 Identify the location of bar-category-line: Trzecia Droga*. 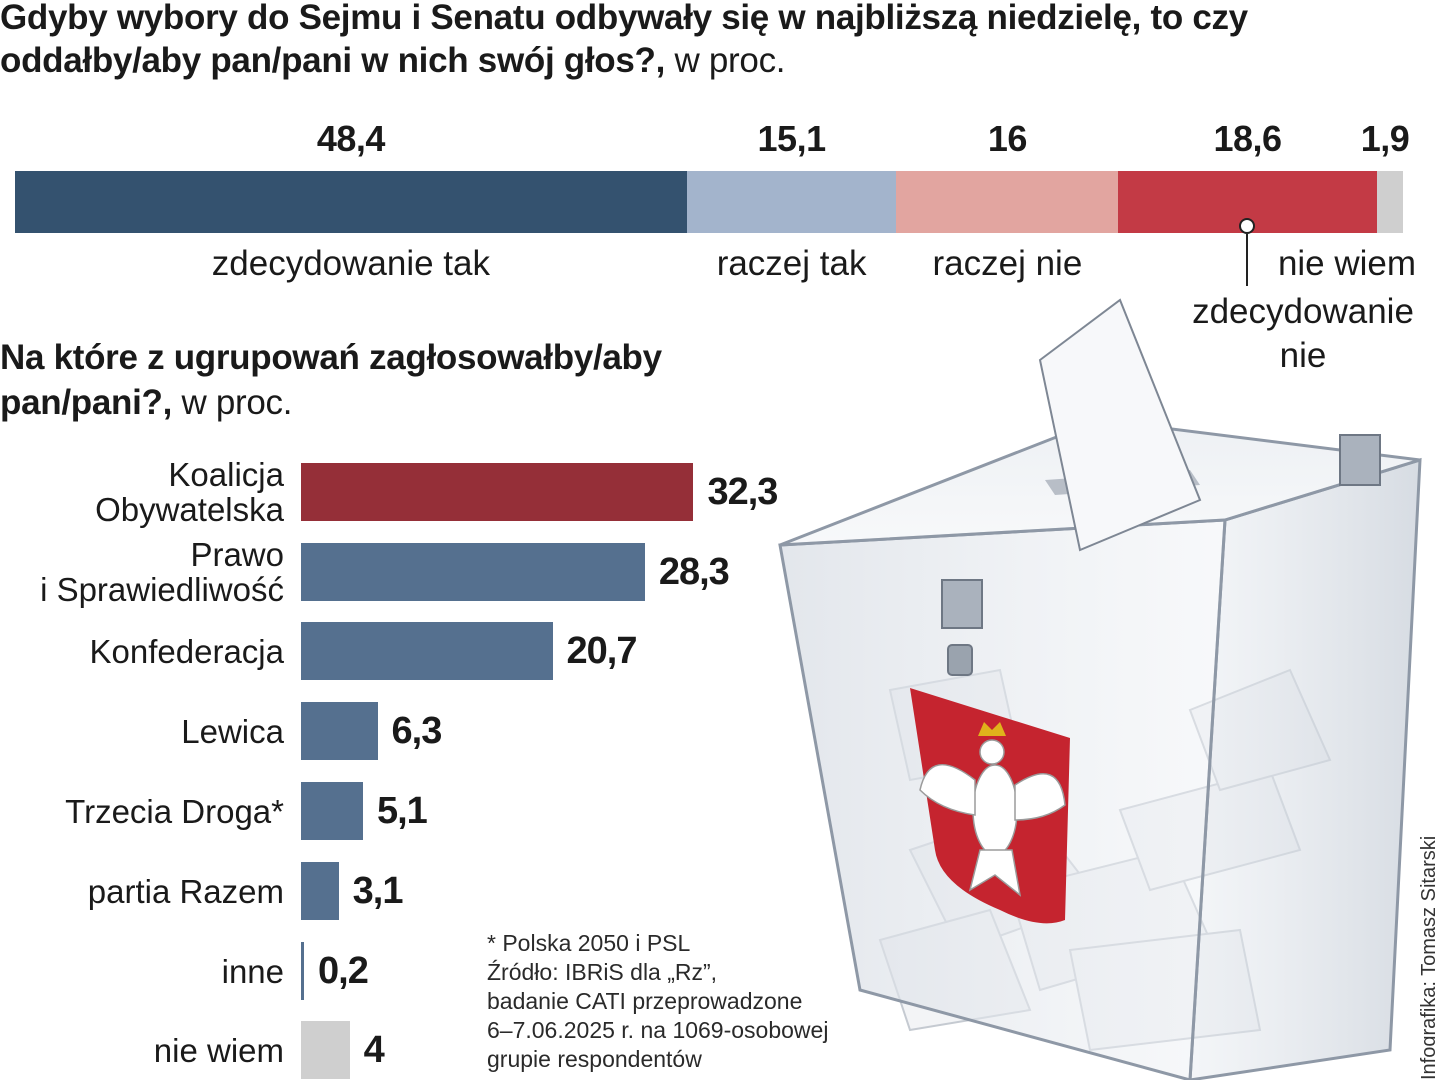
(174, 811).